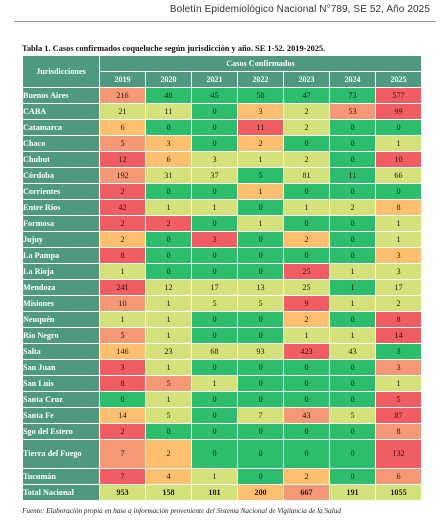 This screenshot has width=448, height=528. What do you see at coordinates (222, 159) in the screenshot?
I see `table-row: Chubut 12 6 3 1 2 0 10` at bounding box center [222, 159].